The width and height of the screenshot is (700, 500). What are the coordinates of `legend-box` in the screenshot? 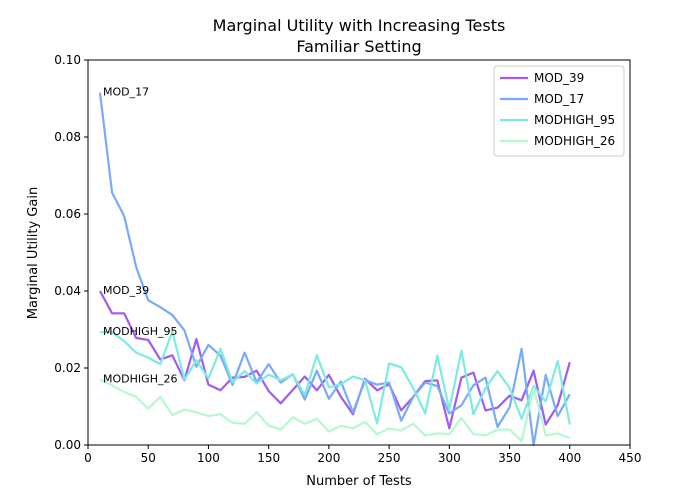 It's located at (559, 111).